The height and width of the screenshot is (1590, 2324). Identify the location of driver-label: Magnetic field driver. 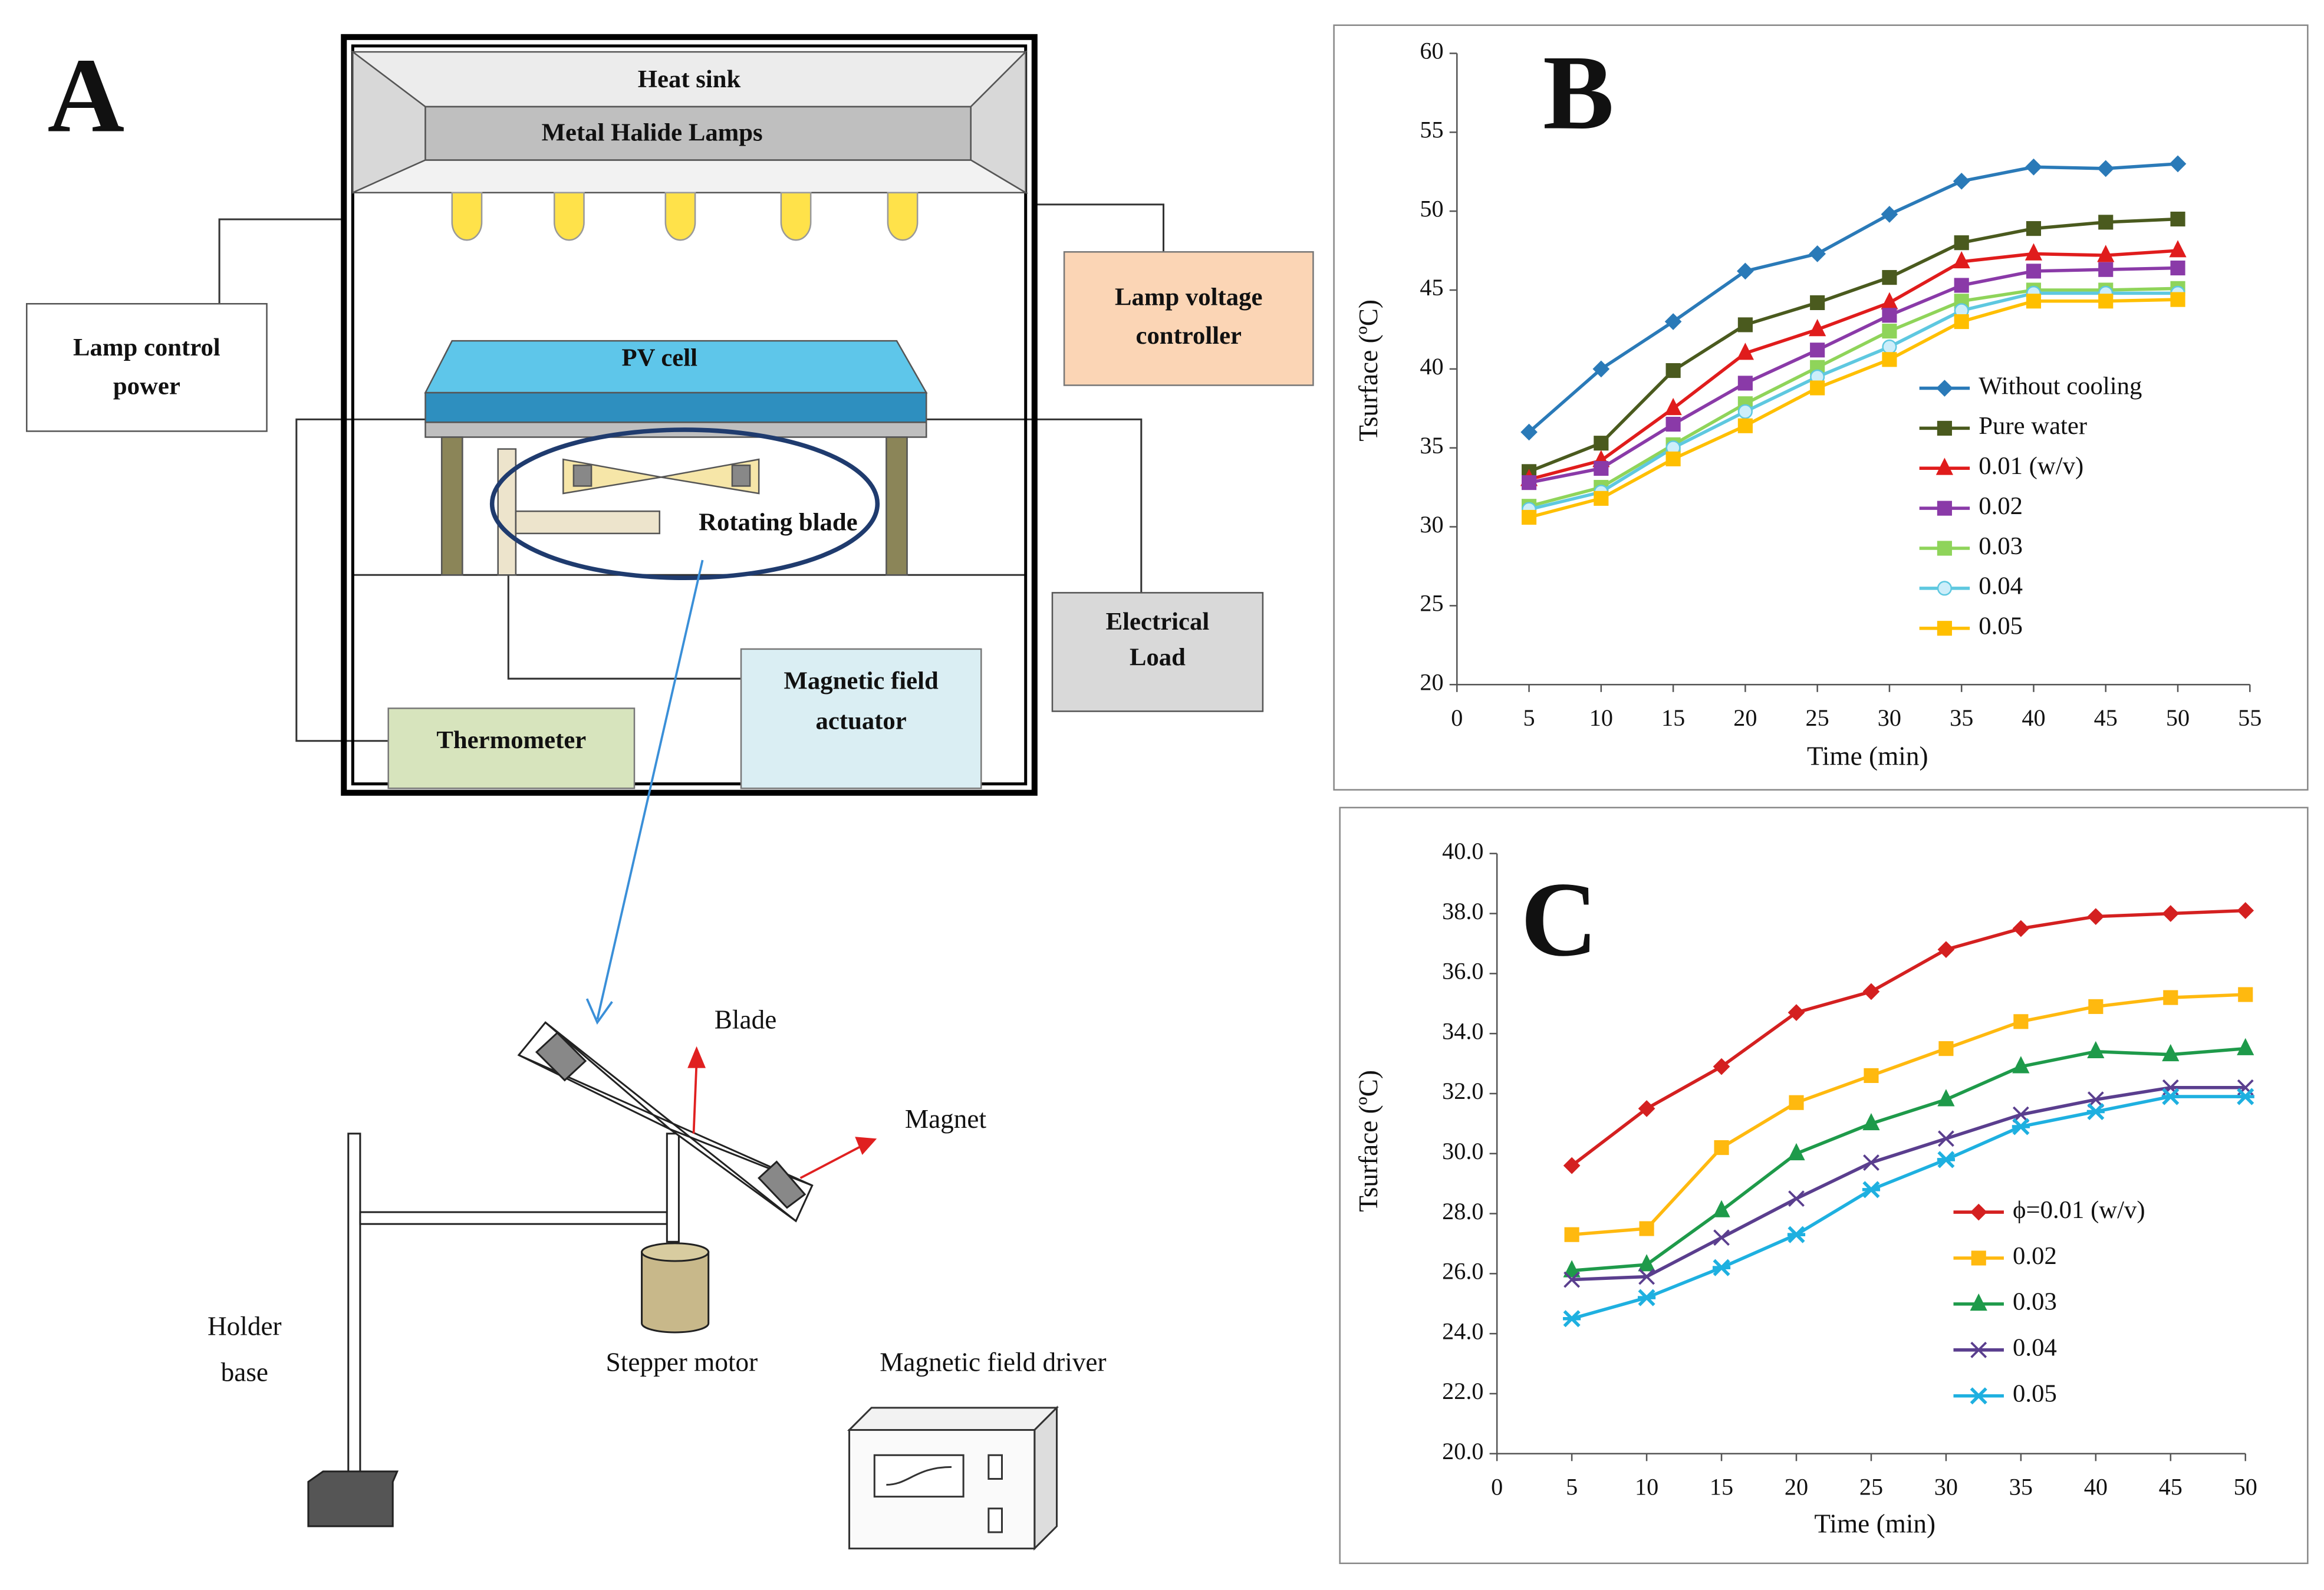
(993, 1362).